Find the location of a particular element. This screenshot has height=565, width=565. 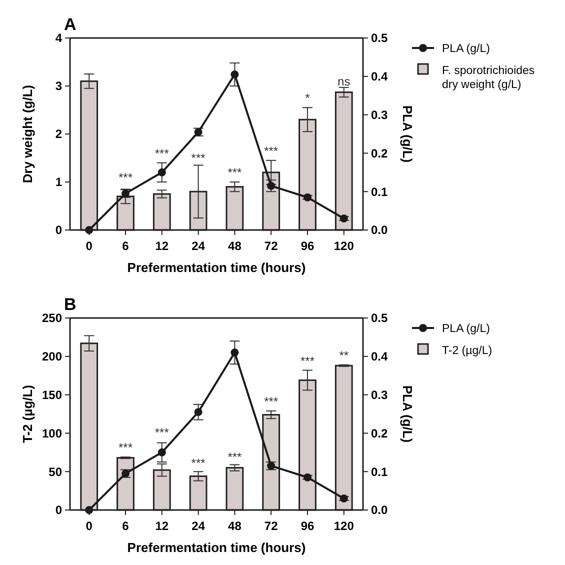

y-tick-label: 100 is located at coordinates (52, 433).